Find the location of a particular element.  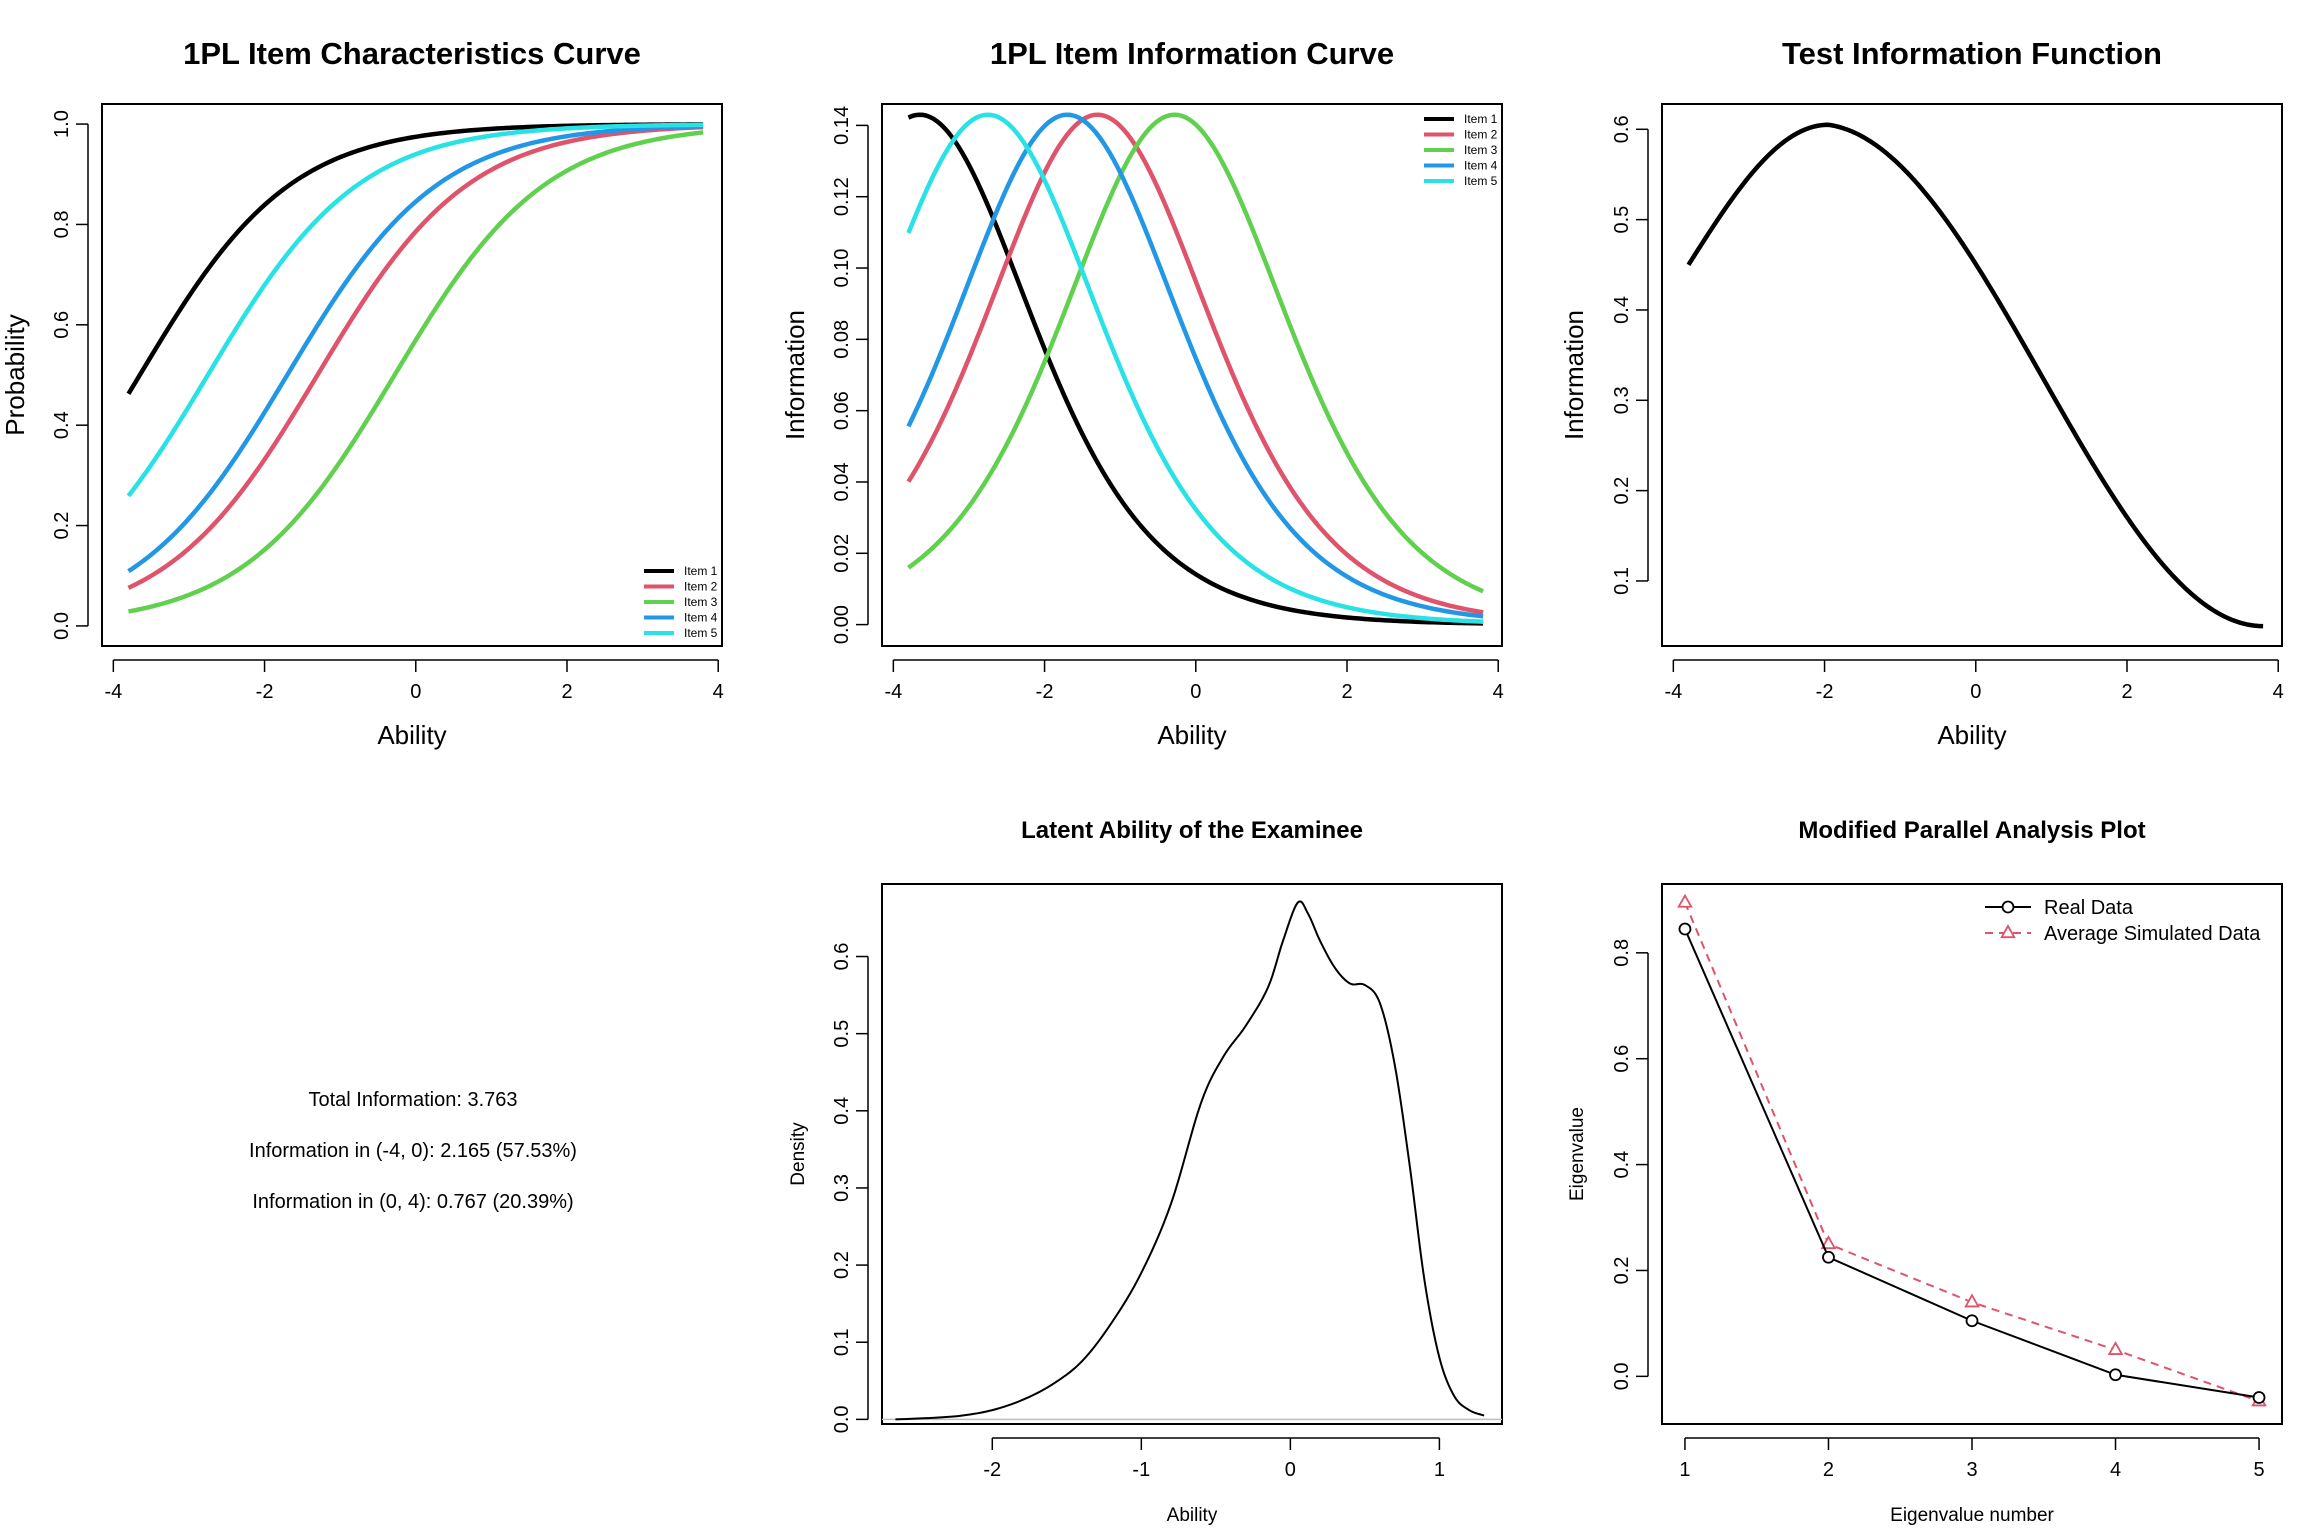

x-tick-label: 1 is located at coordinates (1439, 1470).